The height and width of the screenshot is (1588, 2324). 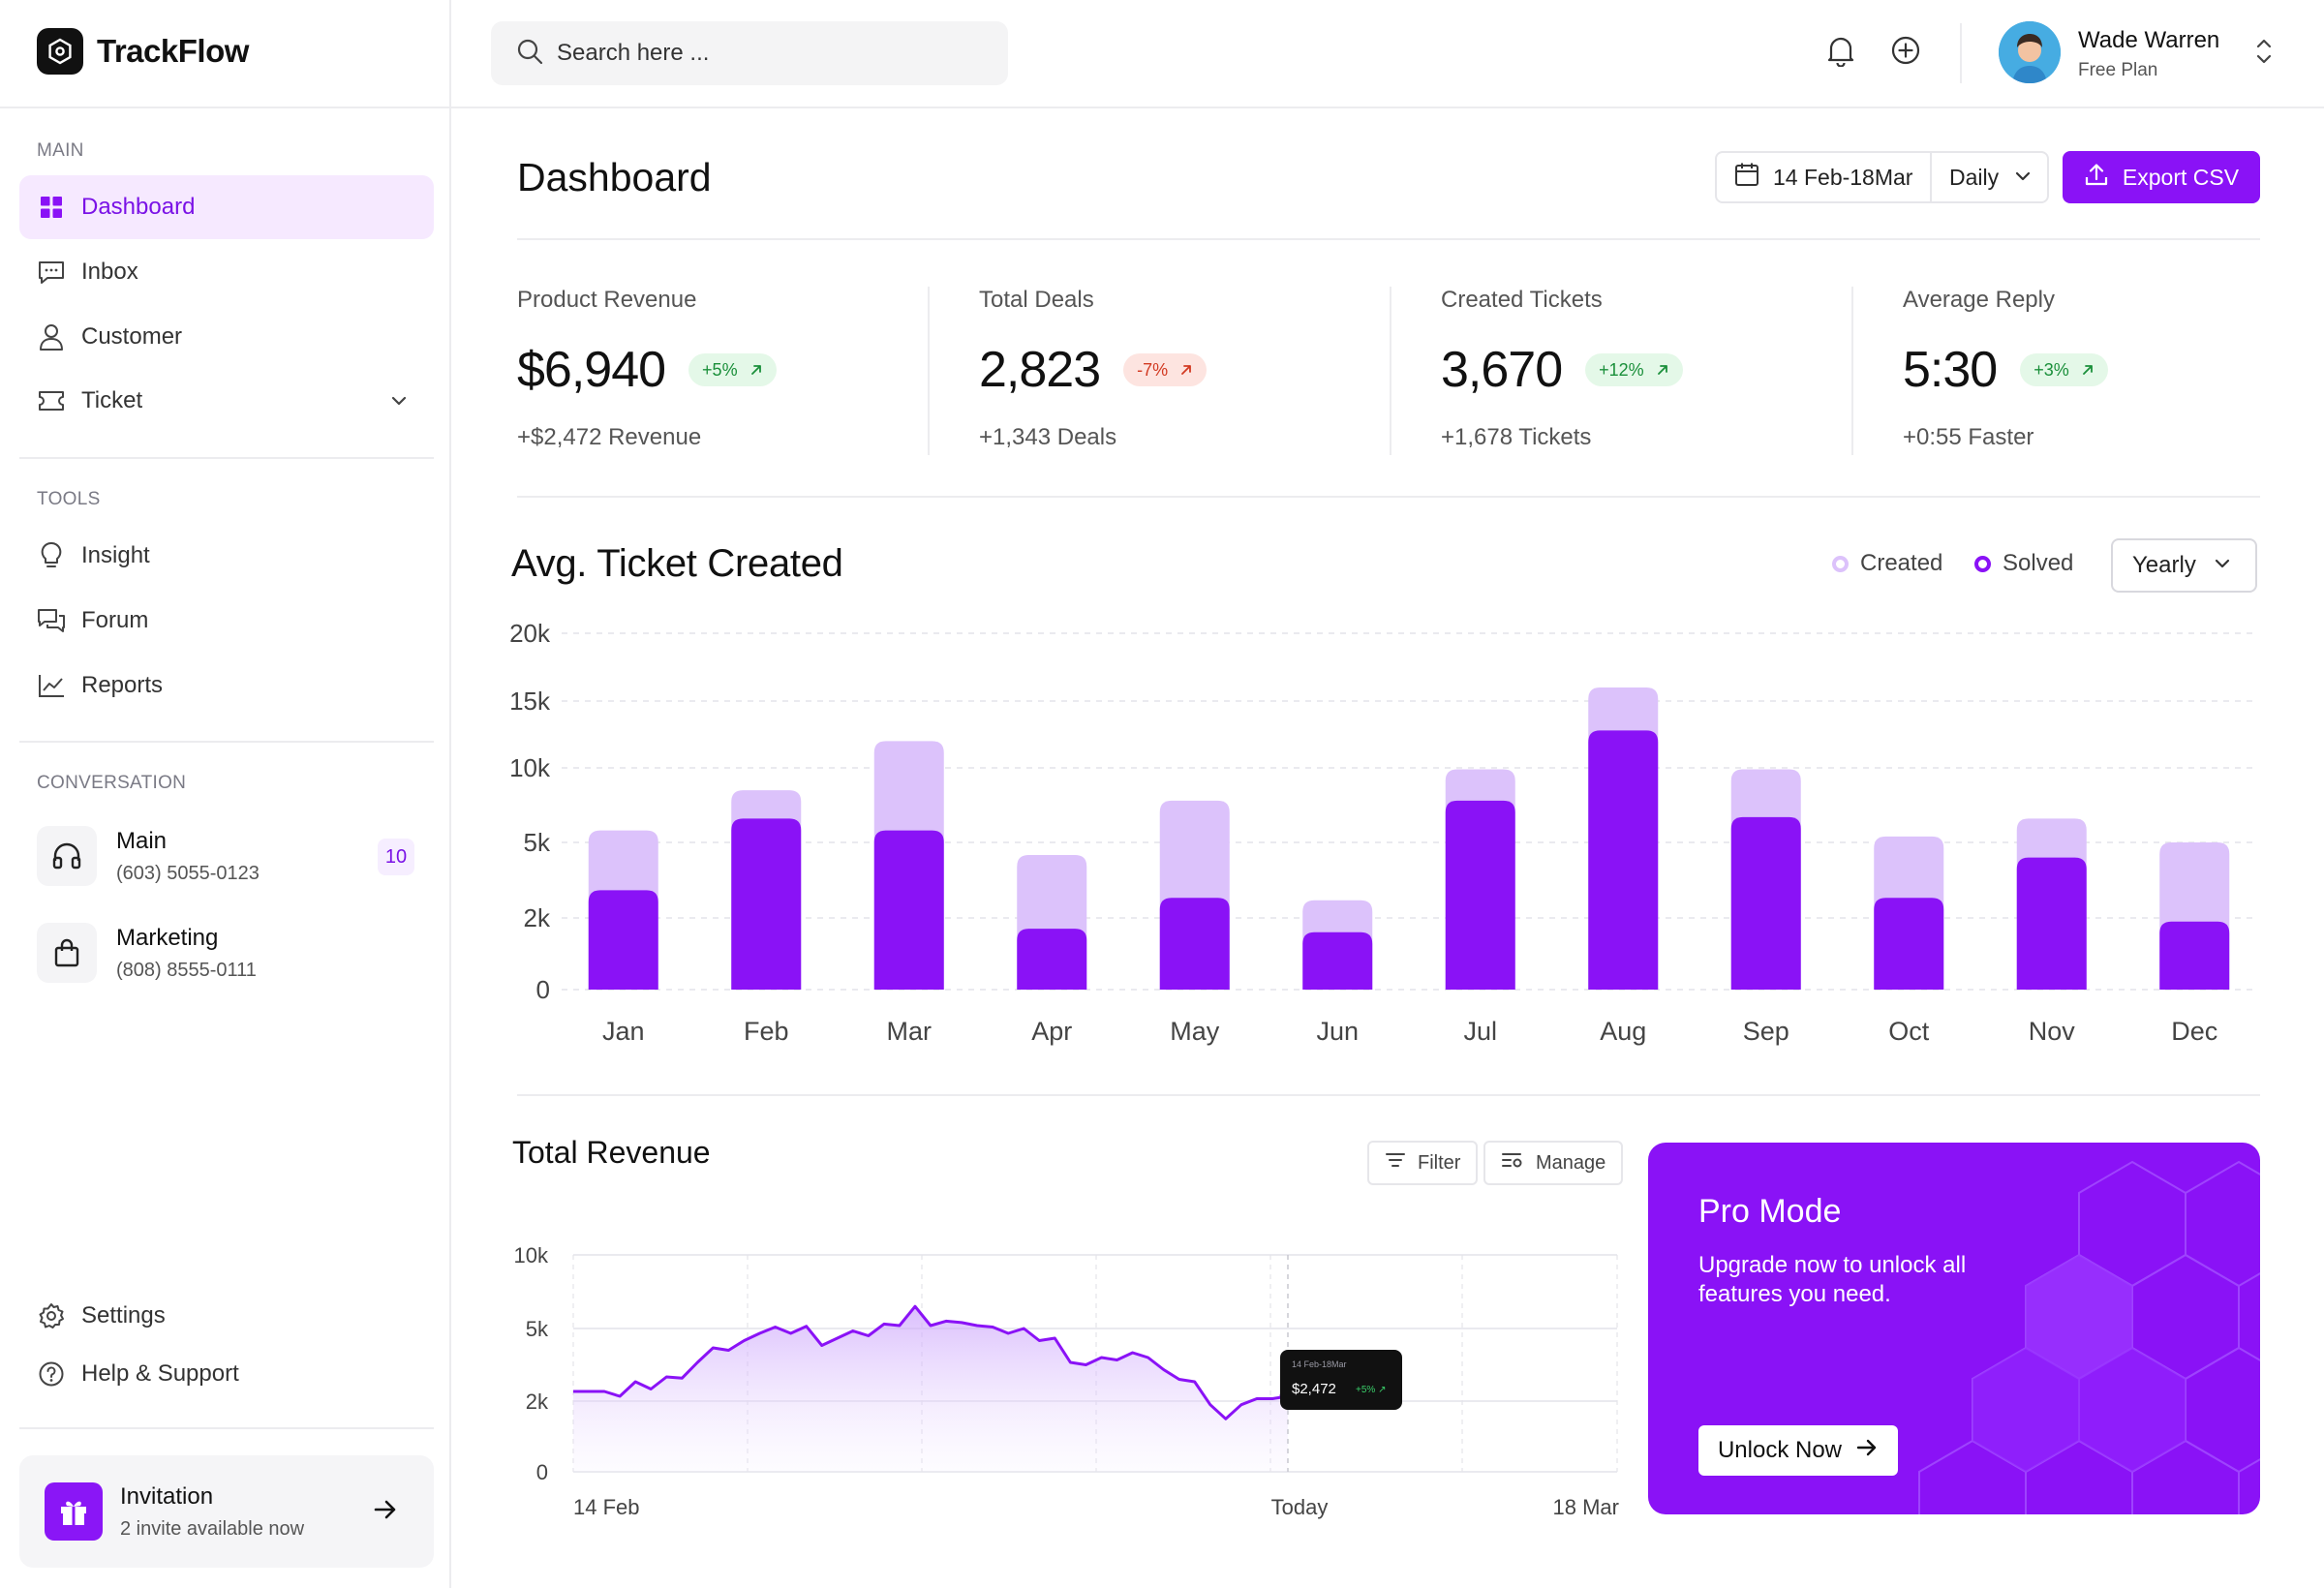 I want to click on help-icon, so click(x=52, y=1374).